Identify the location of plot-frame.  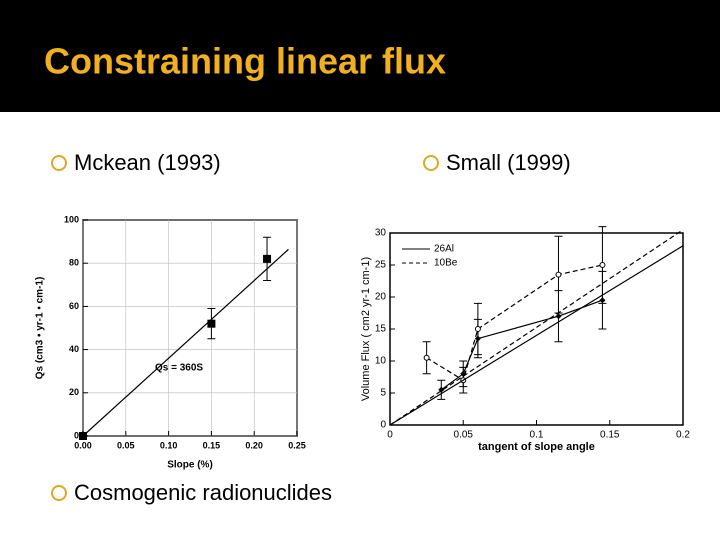
(190, 328).